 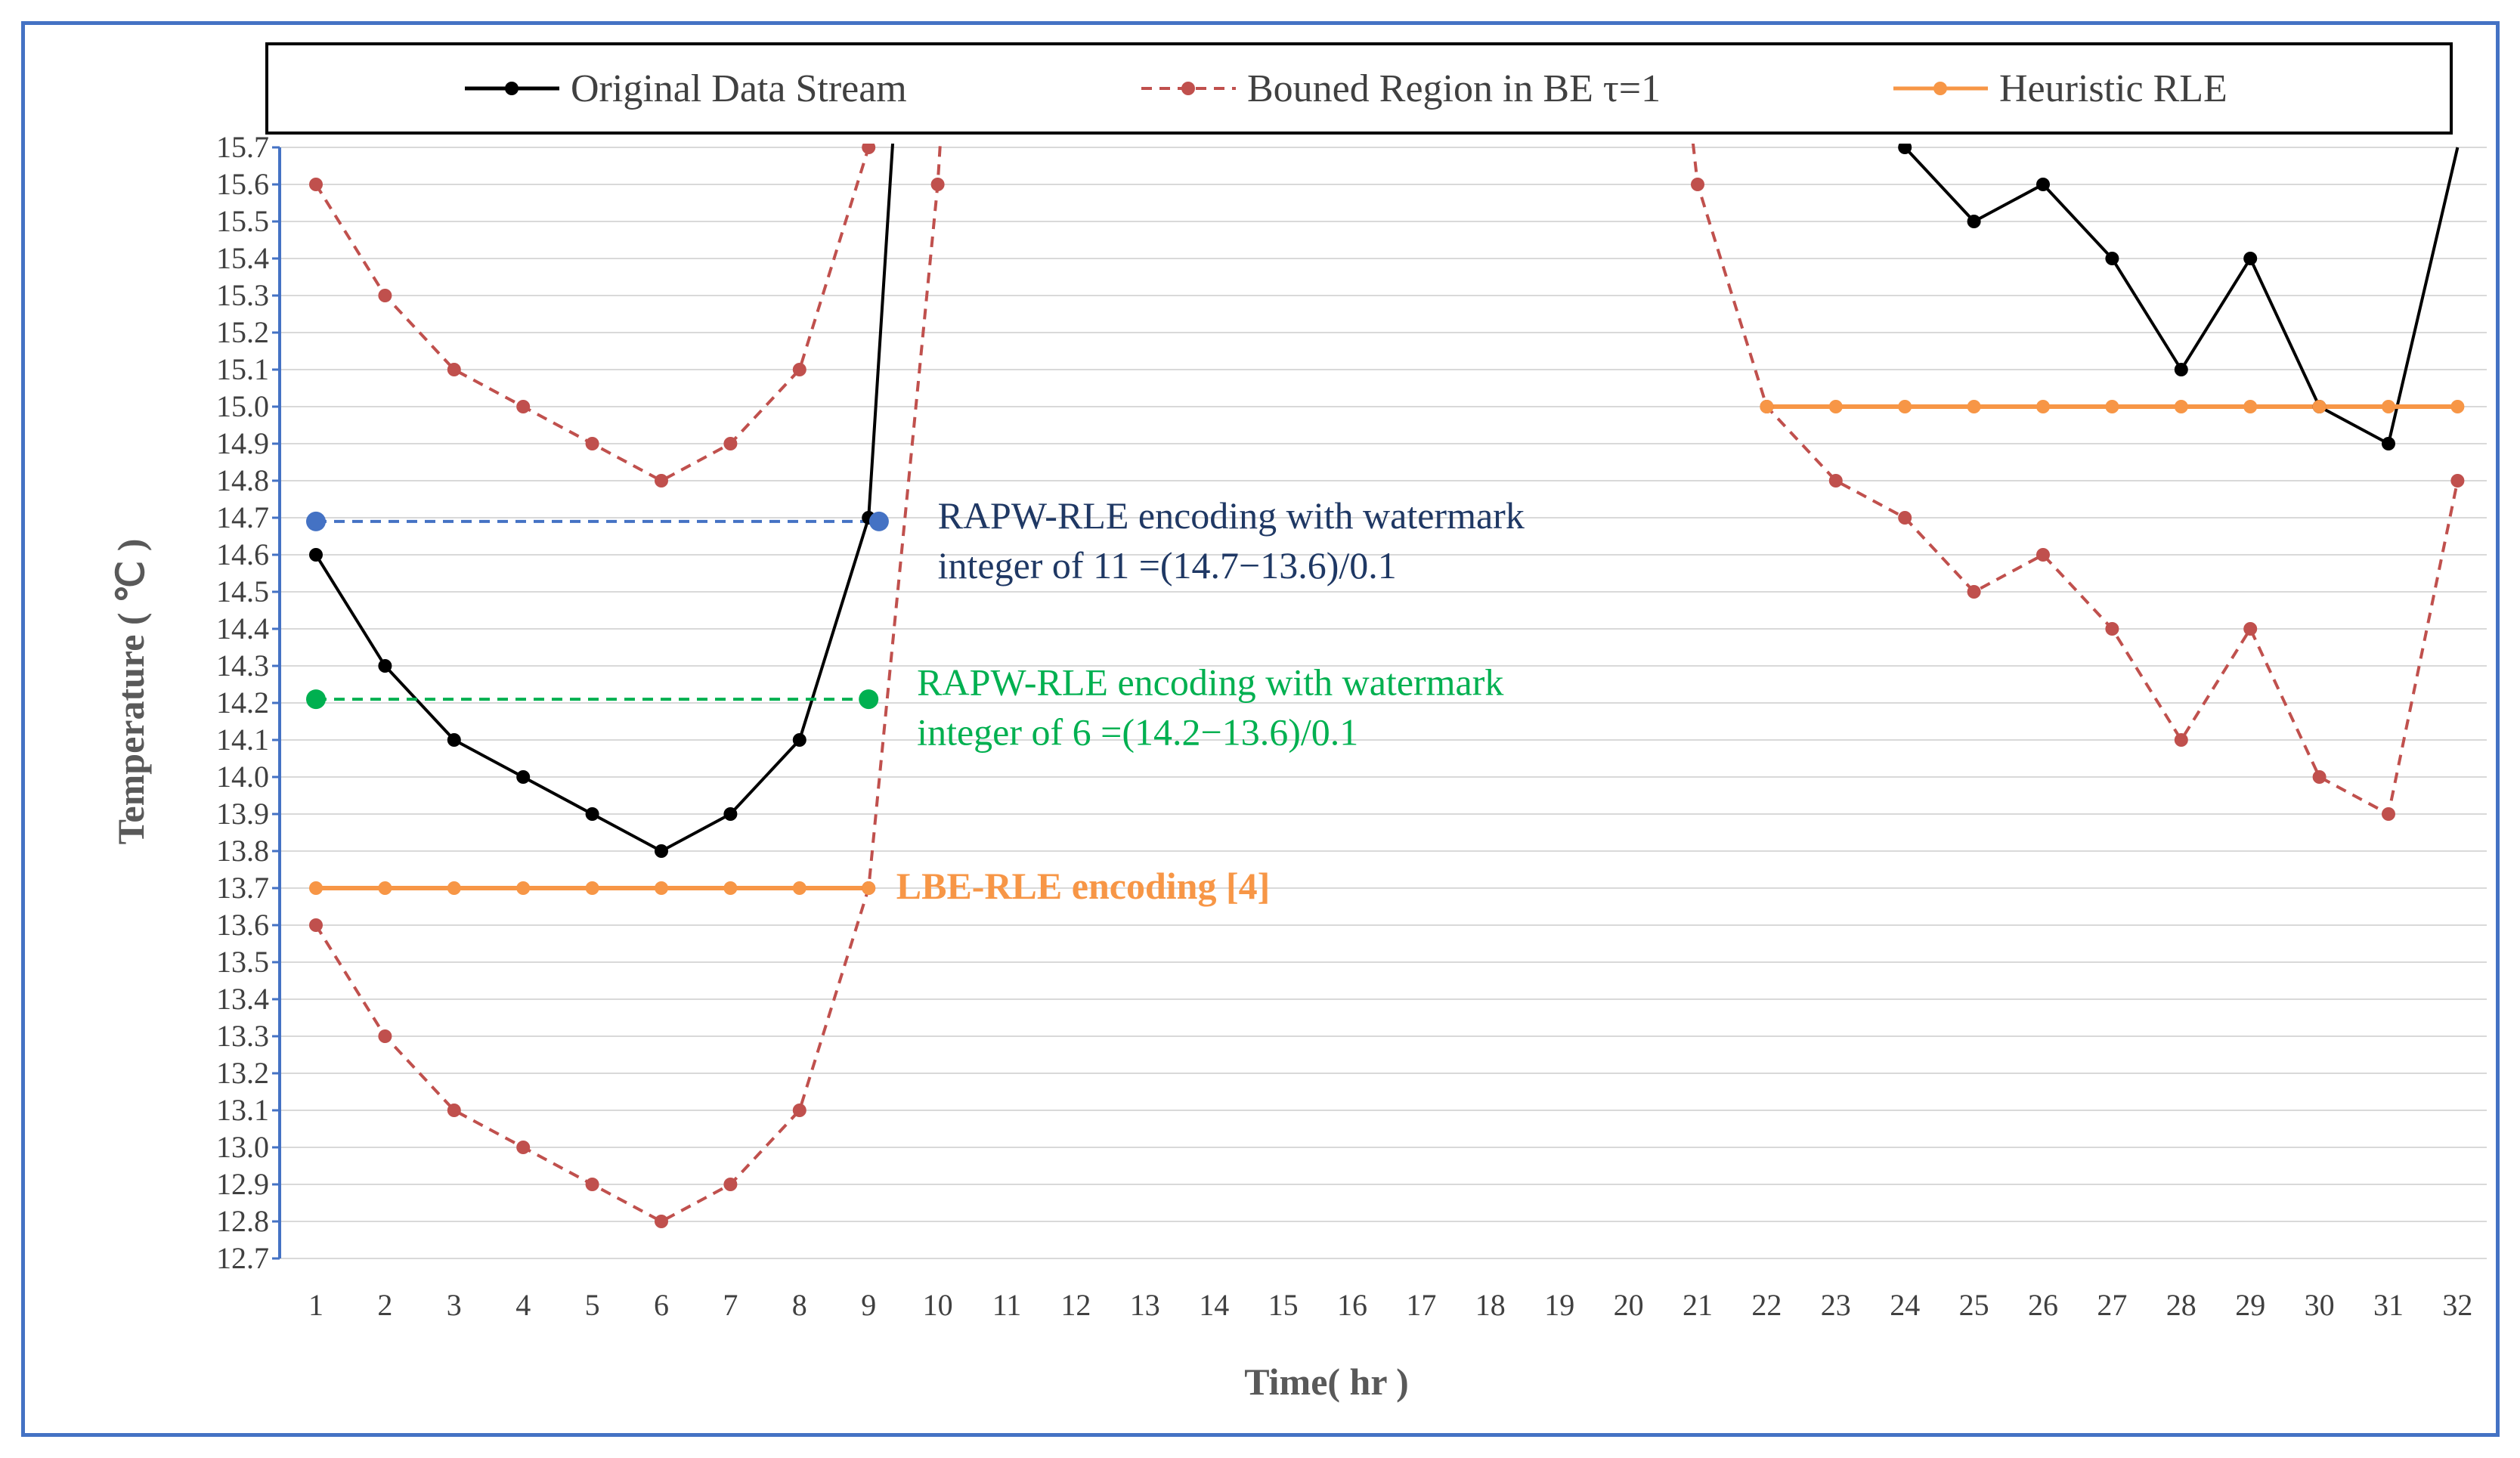 What do you see at coordinates (242, 1221) in the screenshot?
I see `y-tick-label: 12.8` at bounding box center [242, 1221].